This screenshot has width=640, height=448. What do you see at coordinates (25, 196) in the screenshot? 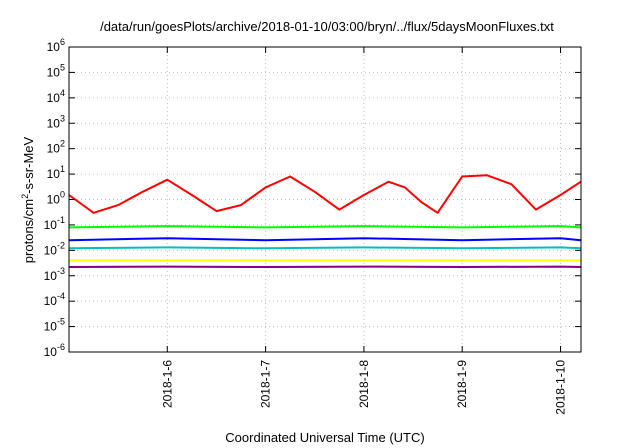
I see `y-axis-label-sup: 2` at bounding box center [25, 196].